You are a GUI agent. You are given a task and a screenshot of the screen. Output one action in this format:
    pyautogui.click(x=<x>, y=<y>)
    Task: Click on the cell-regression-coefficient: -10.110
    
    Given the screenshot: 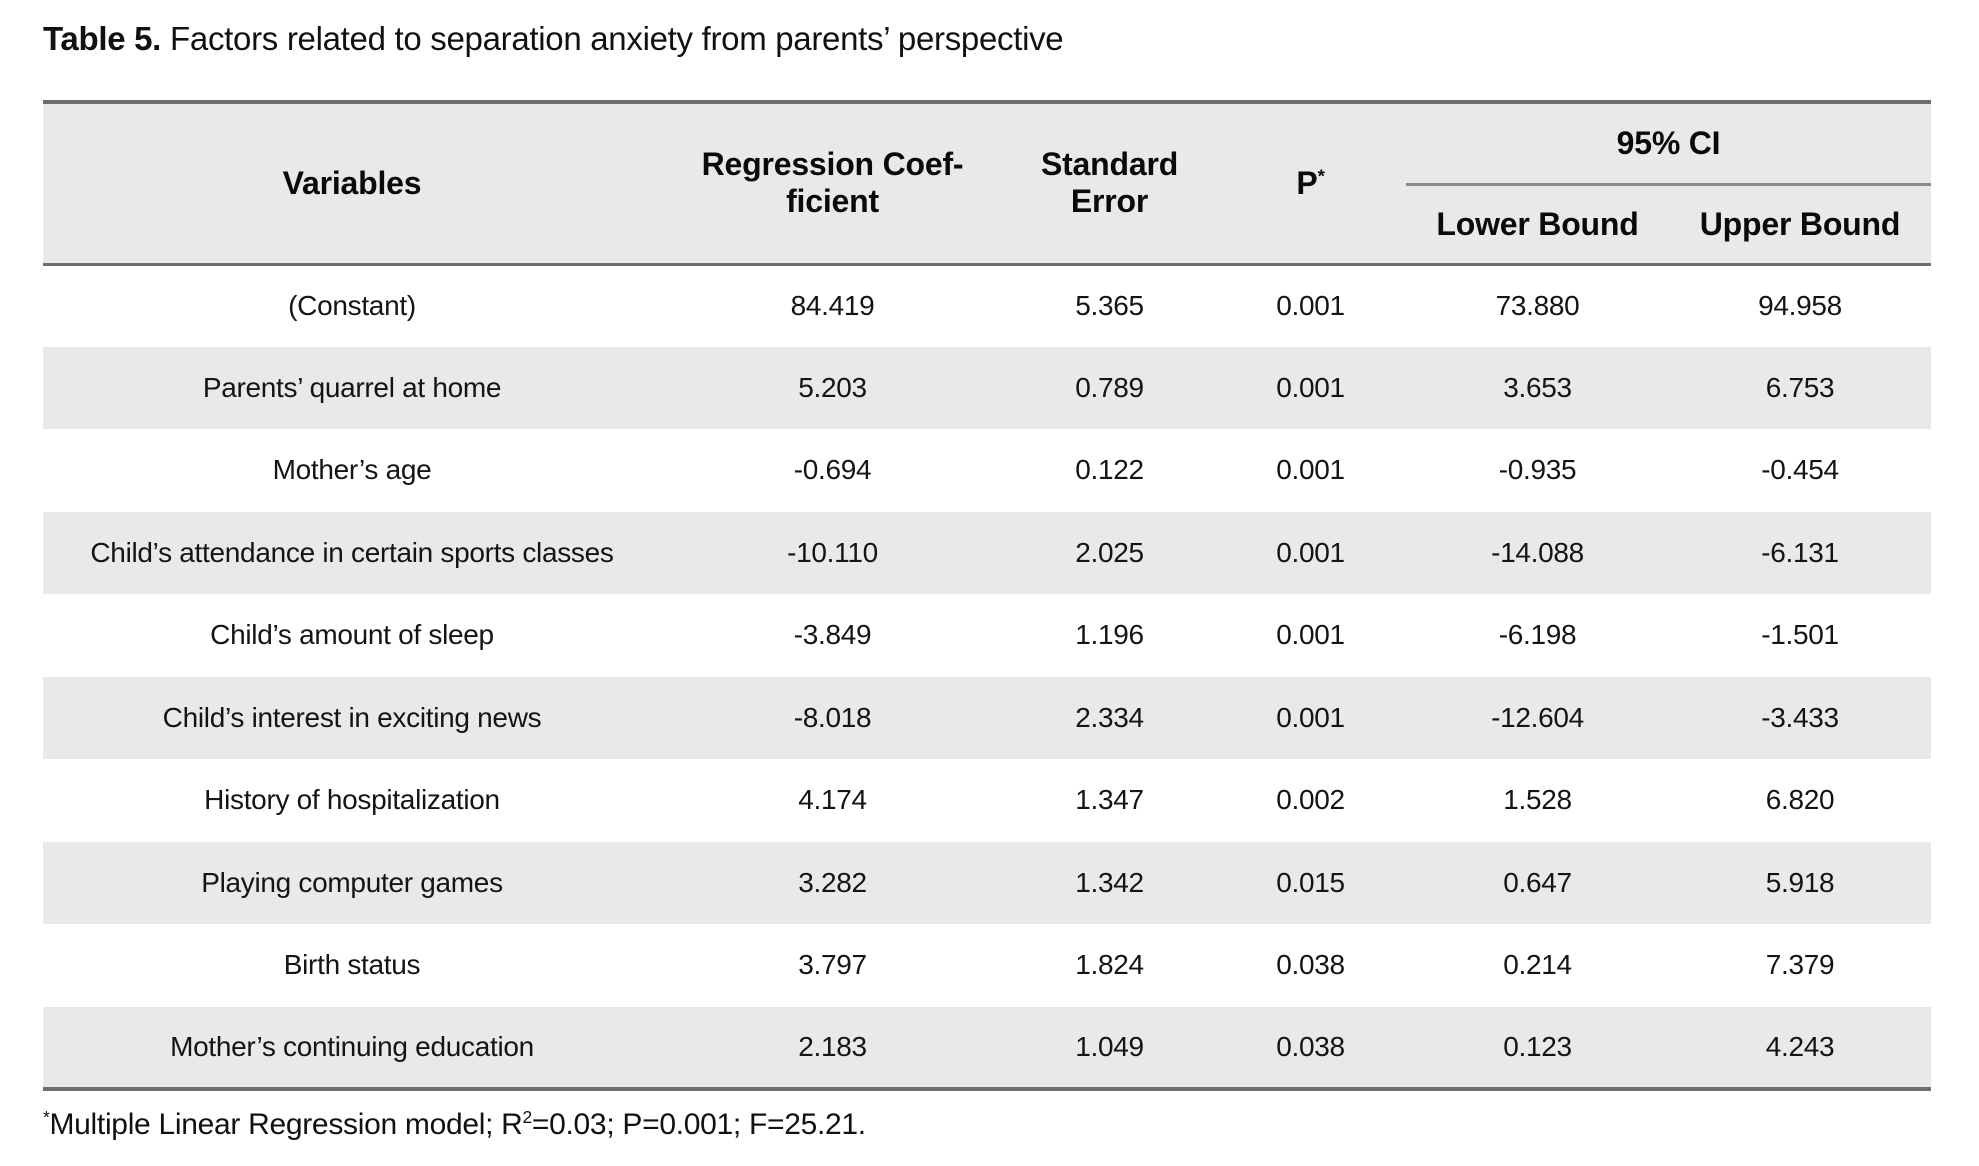 What is the action you would take?
    pyautogui.click(x=832, y=552)
    